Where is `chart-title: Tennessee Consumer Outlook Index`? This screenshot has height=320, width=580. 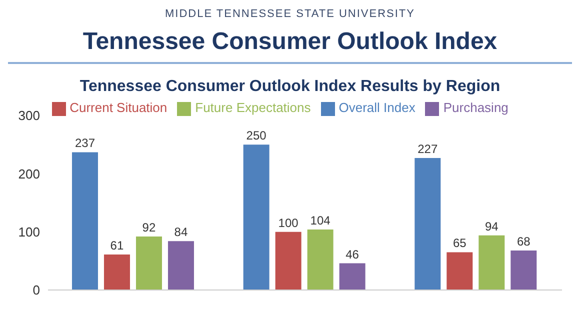 chart-title: Tennessee Consumer Outlook Index is located at coordinates (290, 46).